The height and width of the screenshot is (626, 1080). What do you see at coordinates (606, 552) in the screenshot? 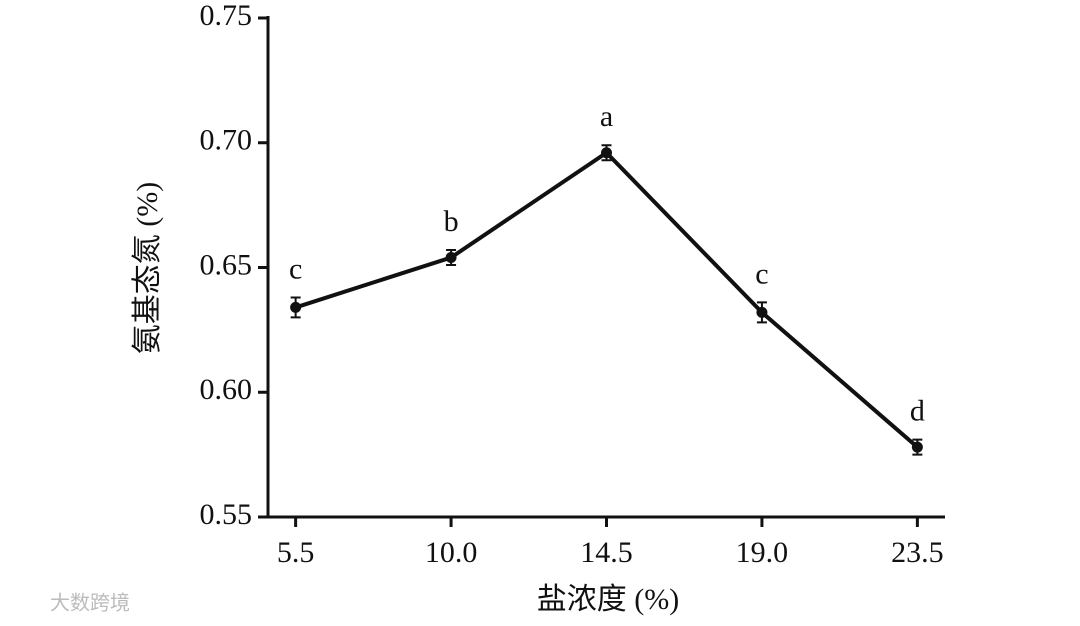
I see `x-tick-label: 14.5` at bounding box center [606, 552].